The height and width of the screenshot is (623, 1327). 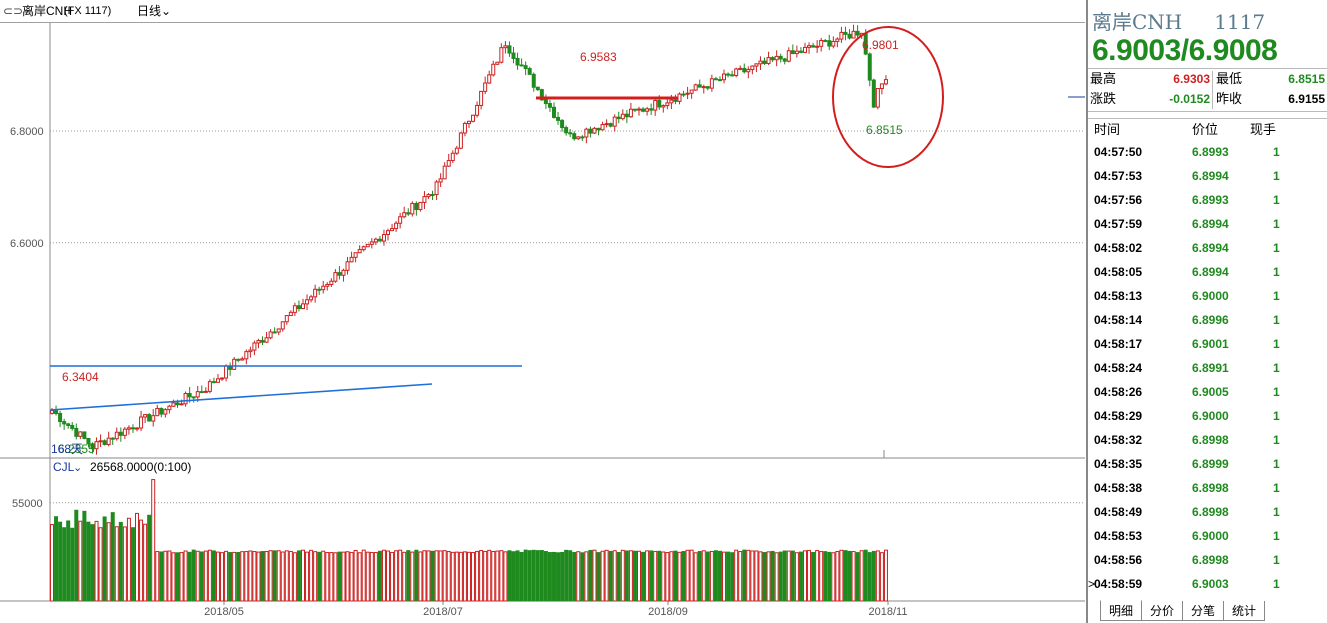 I want to click on trade-row: 04:58:05 6.8994 1, so click(x=1207, y=272).